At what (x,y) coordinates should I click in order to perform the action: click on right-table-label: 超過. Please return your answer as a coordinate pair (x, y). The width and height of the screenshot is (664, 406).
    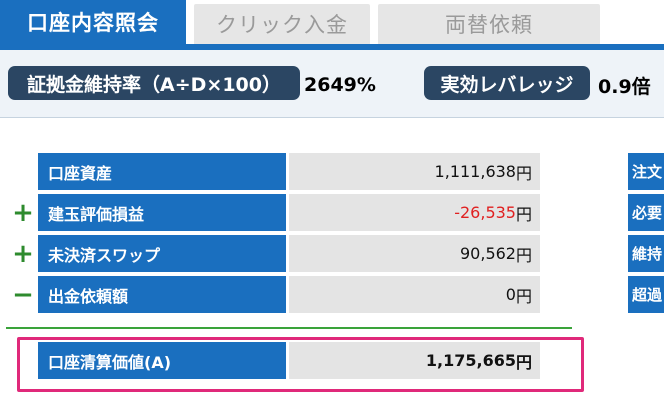
    Looking at the image, I should click on (646, 294).